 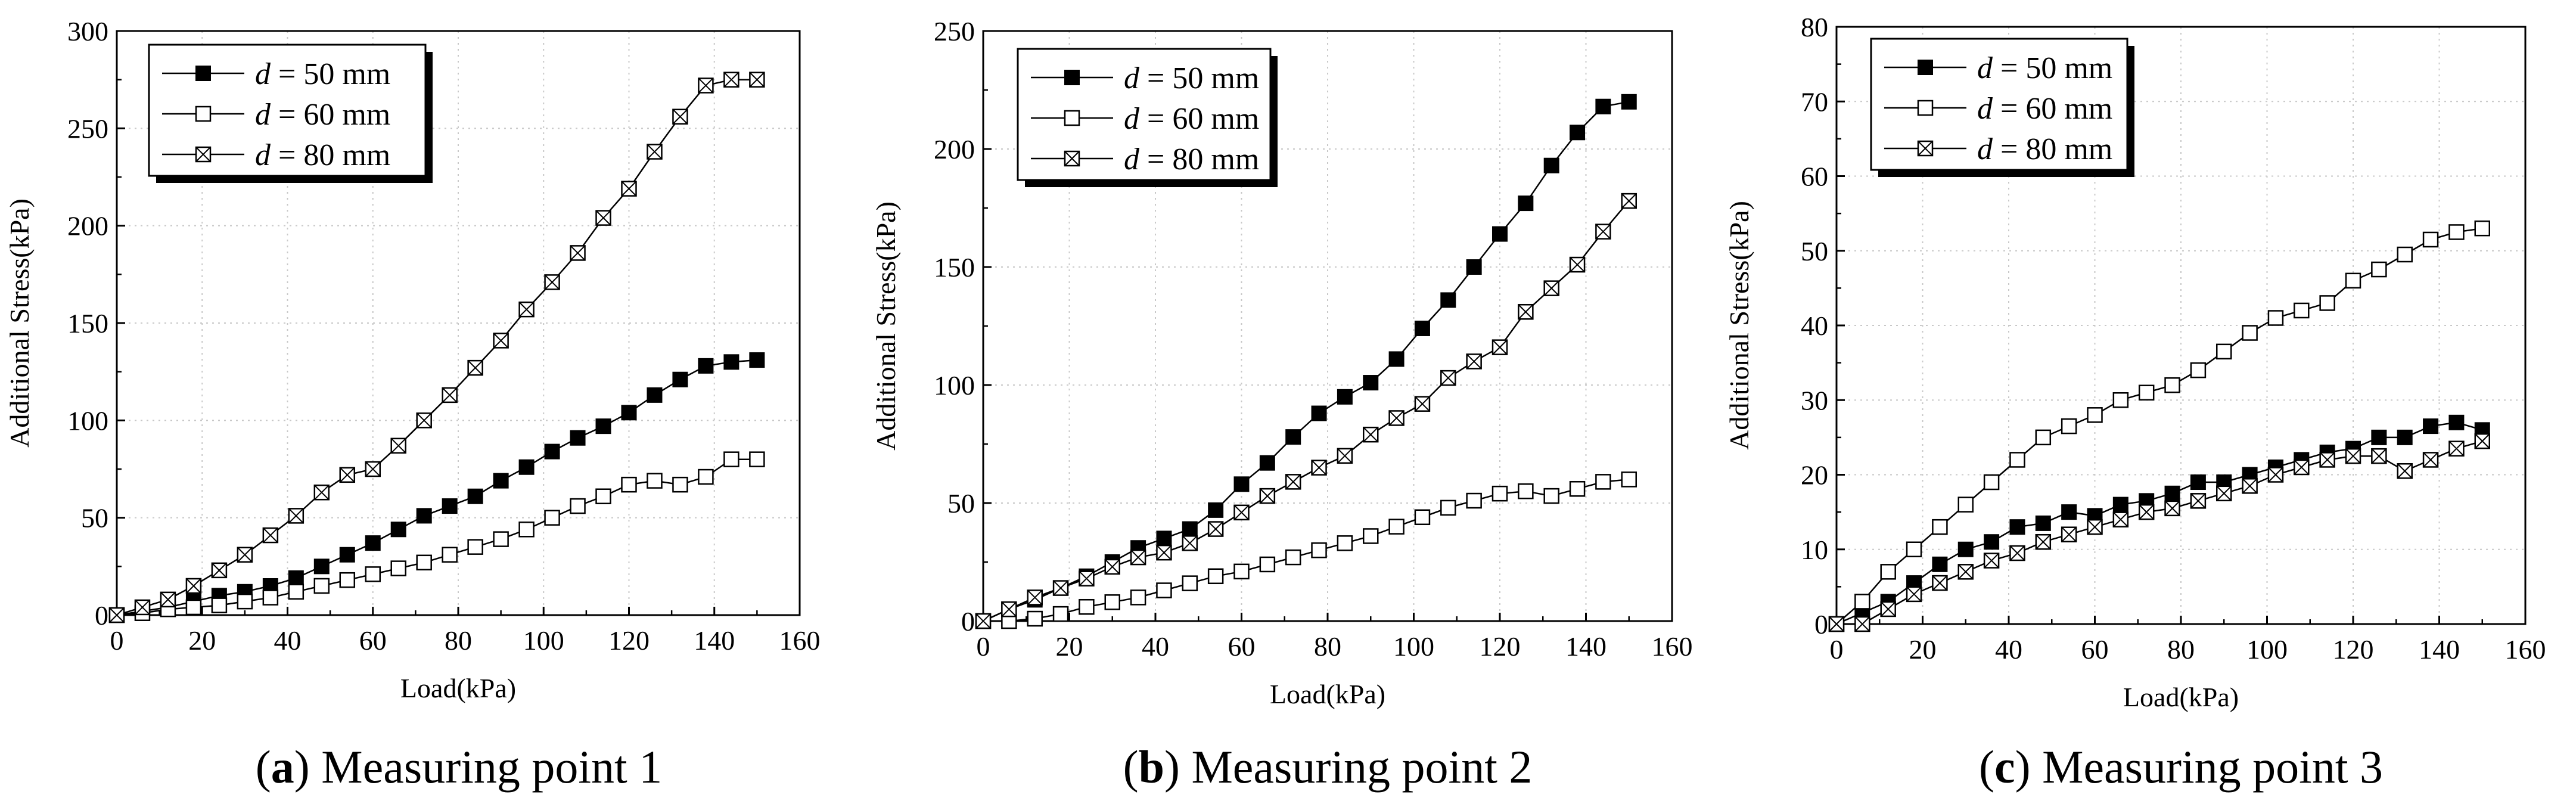 I want to click on y-tick-label: 50, so click(x=961, y=504).